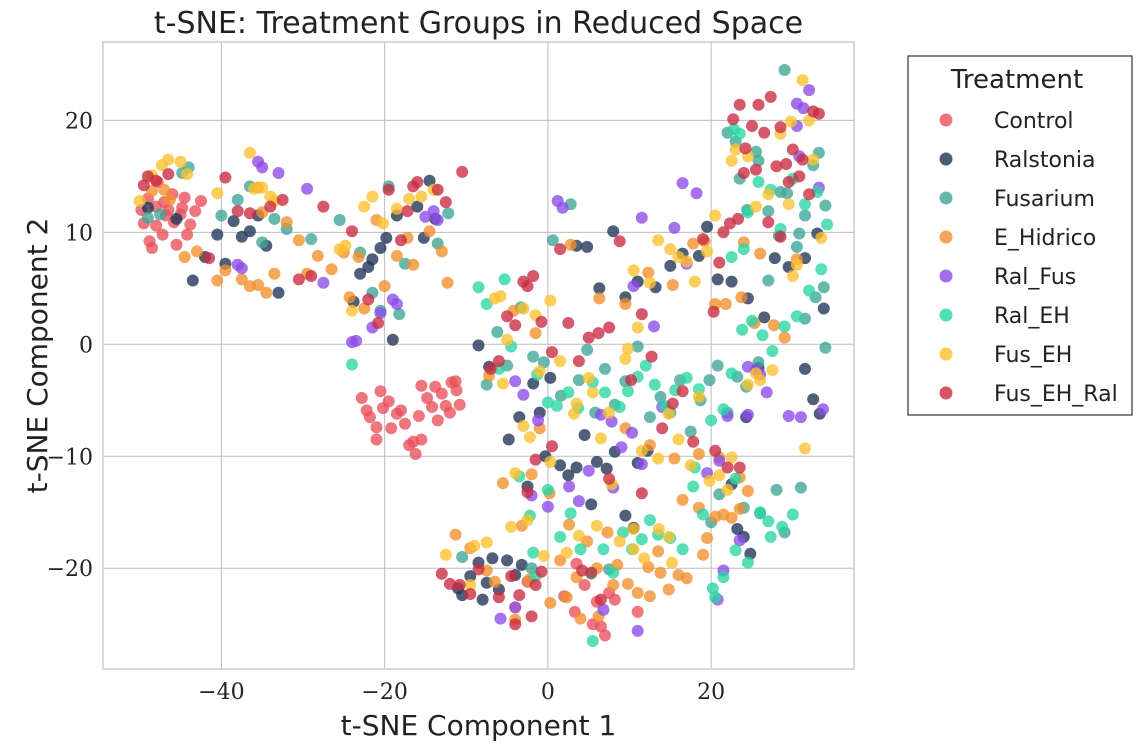  What do you see at coordinates (1006, 121) in the screenshot?
I see `legend-item: Control` at bounding box center [1006, 121].